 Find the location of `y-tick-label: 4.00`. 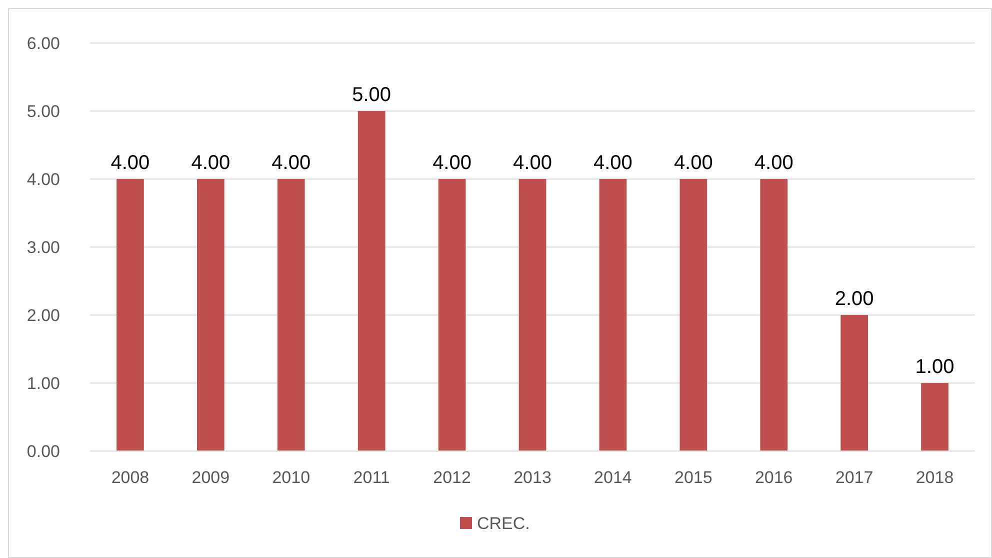

y-tick-label: 4.00 is located at coordinates (43, 179).